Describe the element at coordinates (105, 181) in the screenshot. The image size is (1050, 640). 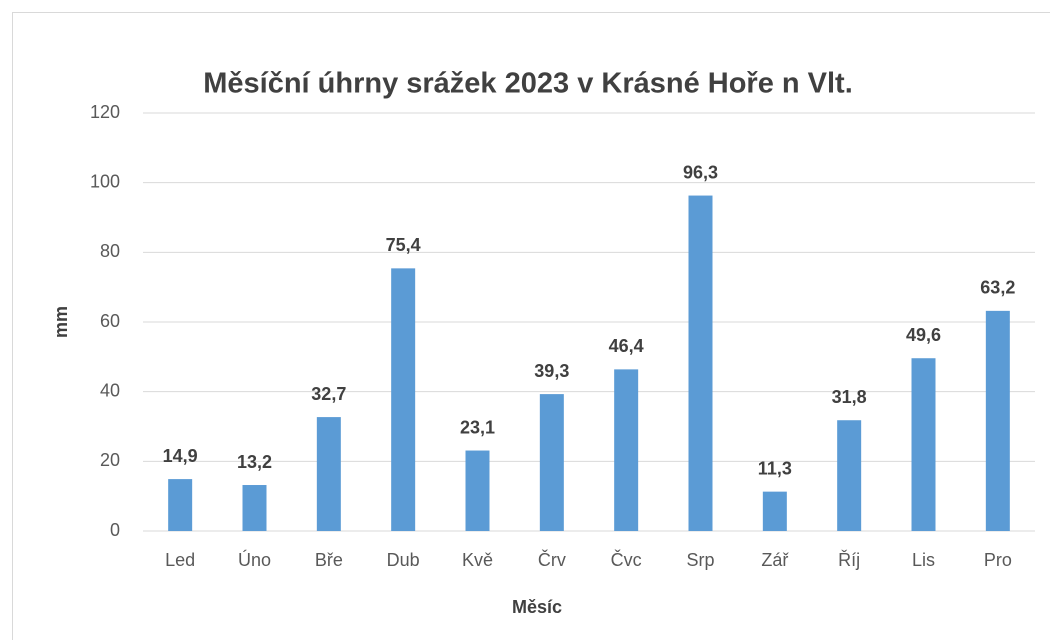
I see `y-tick-label: 100` at that location.